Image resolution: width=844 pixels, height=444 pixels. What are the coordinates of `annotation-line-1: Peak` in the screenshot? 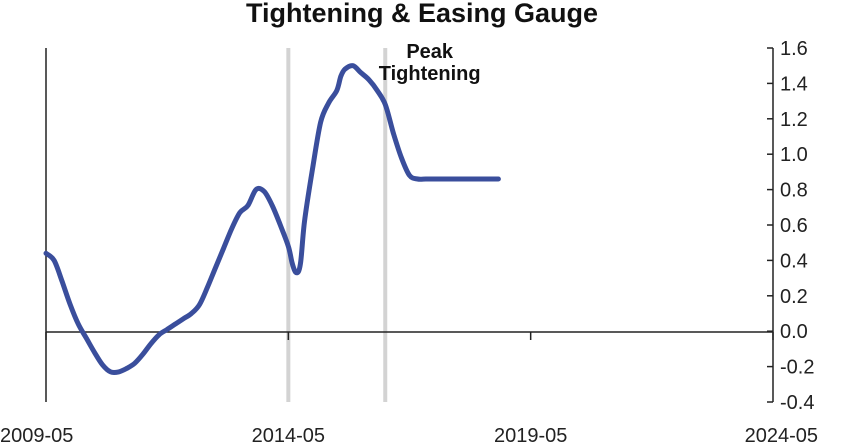 It's located at (430, 52).